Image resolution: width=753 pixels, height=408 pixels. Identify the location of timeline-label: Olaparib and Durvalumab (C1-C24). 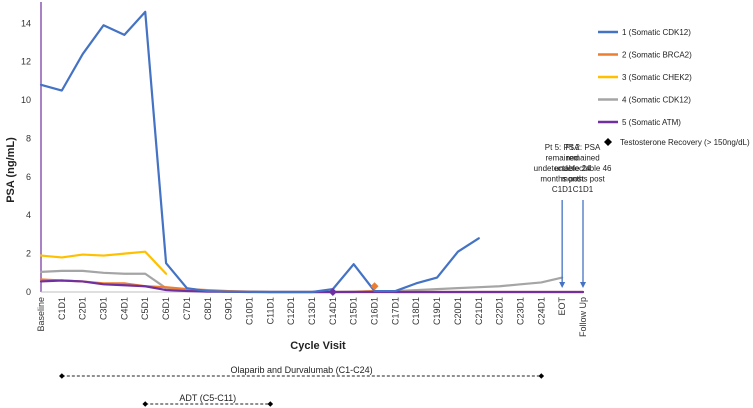
(302, 370).